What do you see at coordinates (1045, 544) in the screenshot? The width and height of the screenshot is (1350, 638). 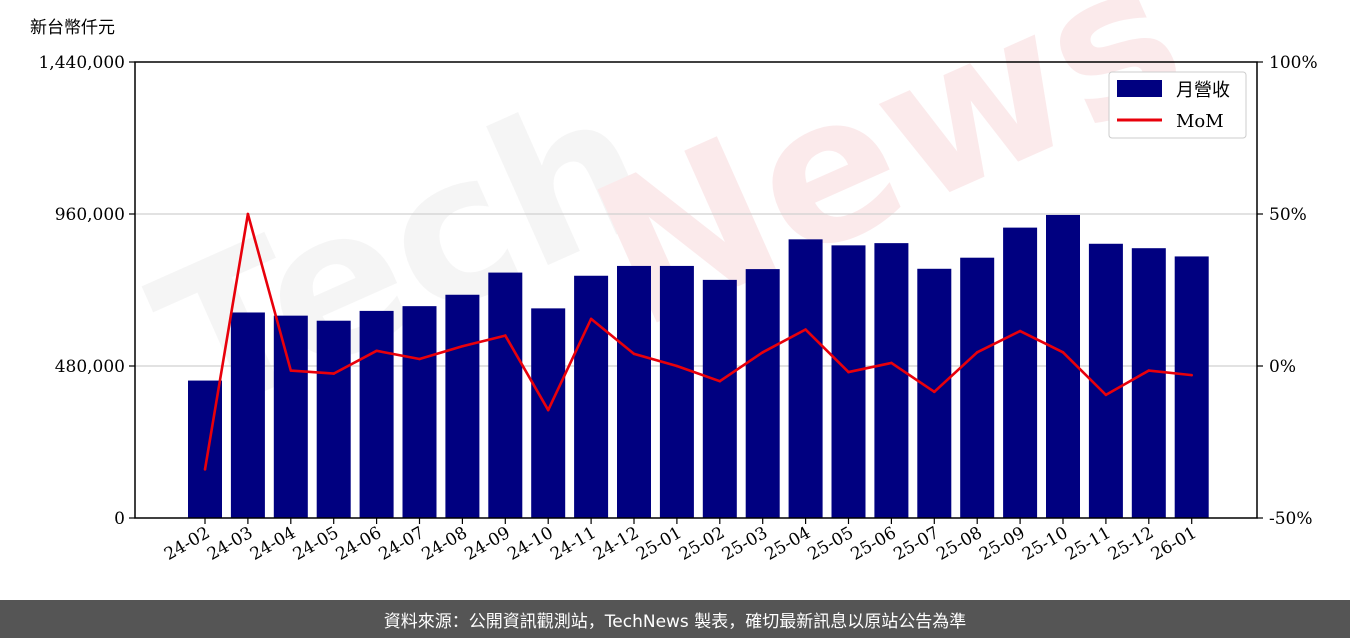 I see `x-tick-label: 25-10` at bounding box center [1045, 544].